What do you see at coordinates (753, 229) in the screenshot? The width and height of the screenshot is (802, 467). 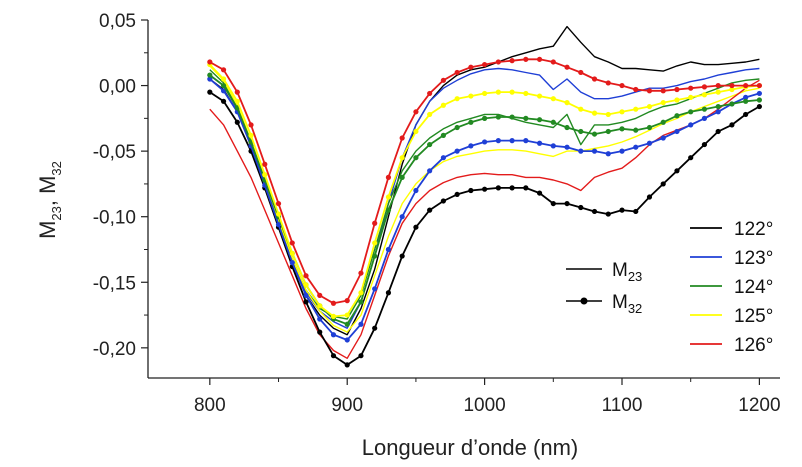 I see `angle-legend-label: 122°` at bounding box center [753, 229].